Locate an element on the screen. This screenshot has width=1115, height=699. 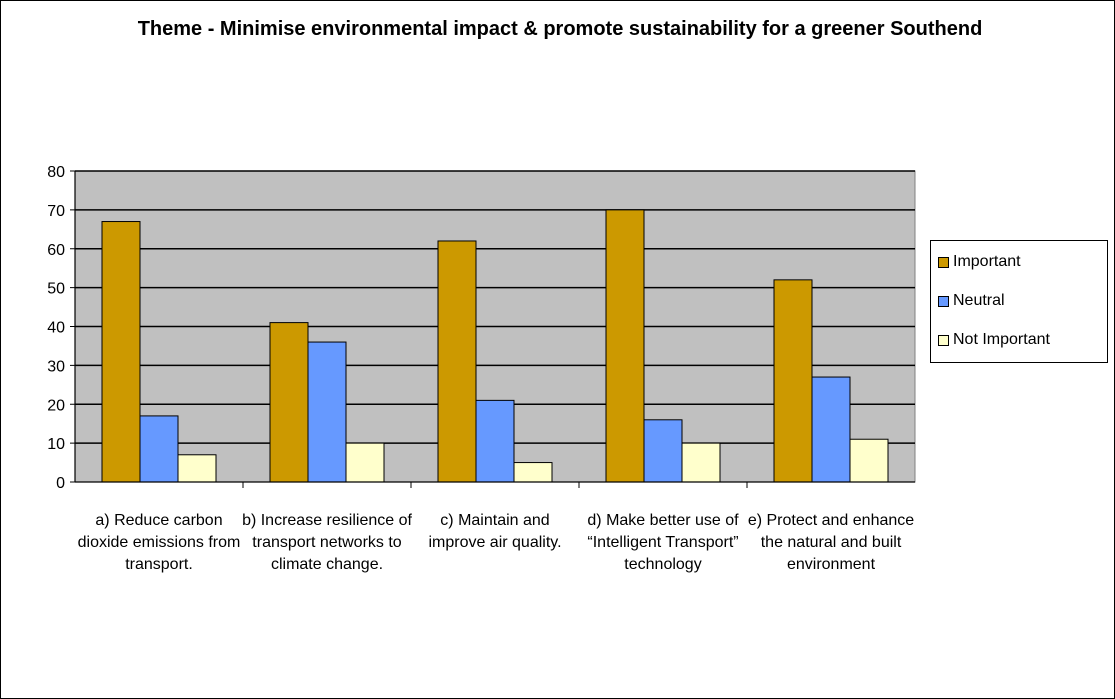
y-tick-label: 80 is located at coordinates (56, 172).